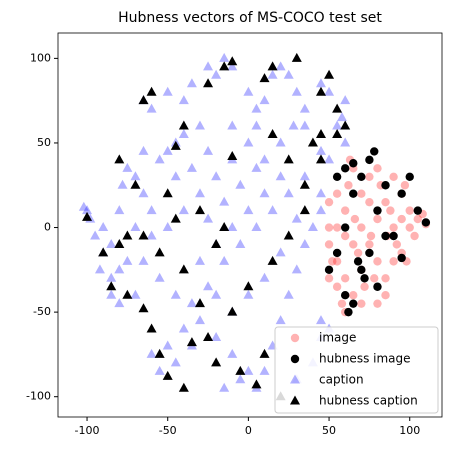 The image size is (455, 455). Describe the element at coordinates (168, 430) in the screenshot. I see `x-tick-label: -50` at that location.